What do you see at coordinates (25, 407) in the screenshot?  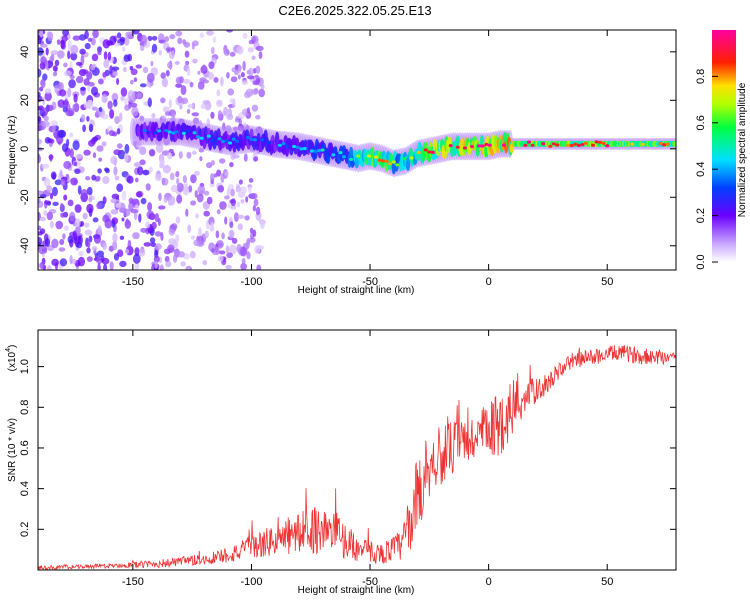 I see `snr-y-tick-label: 0.8` at bounding box center [25, 407].